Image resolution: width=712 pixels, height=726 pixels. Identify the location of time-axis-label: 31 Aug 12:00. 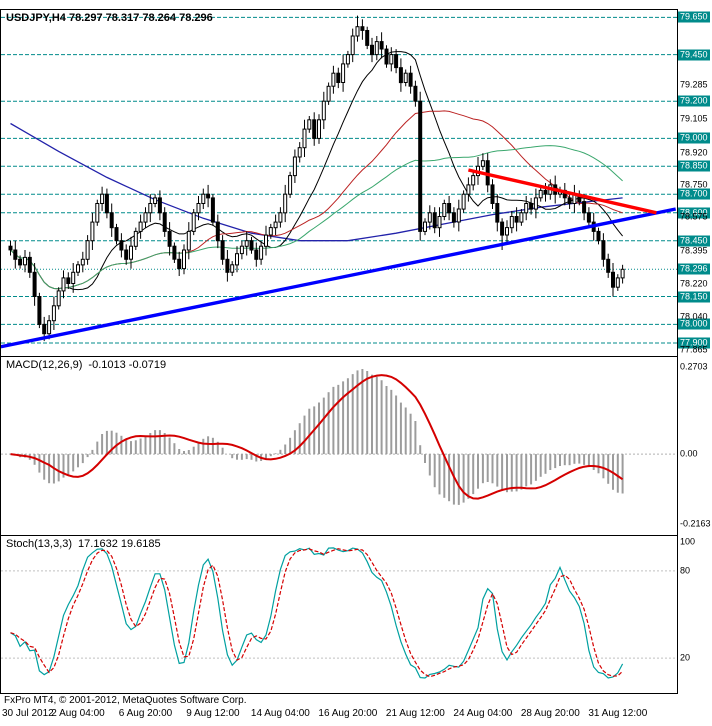
(618, 713).